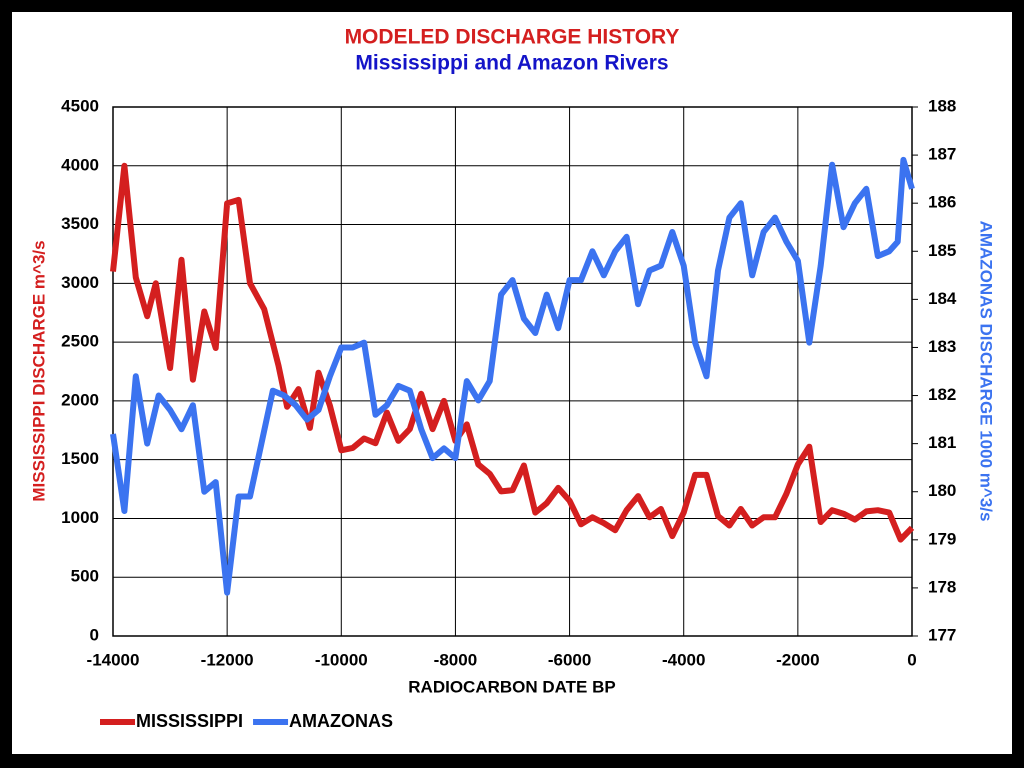  I want to click on y2-tick-label: 183, so click(942, 346).